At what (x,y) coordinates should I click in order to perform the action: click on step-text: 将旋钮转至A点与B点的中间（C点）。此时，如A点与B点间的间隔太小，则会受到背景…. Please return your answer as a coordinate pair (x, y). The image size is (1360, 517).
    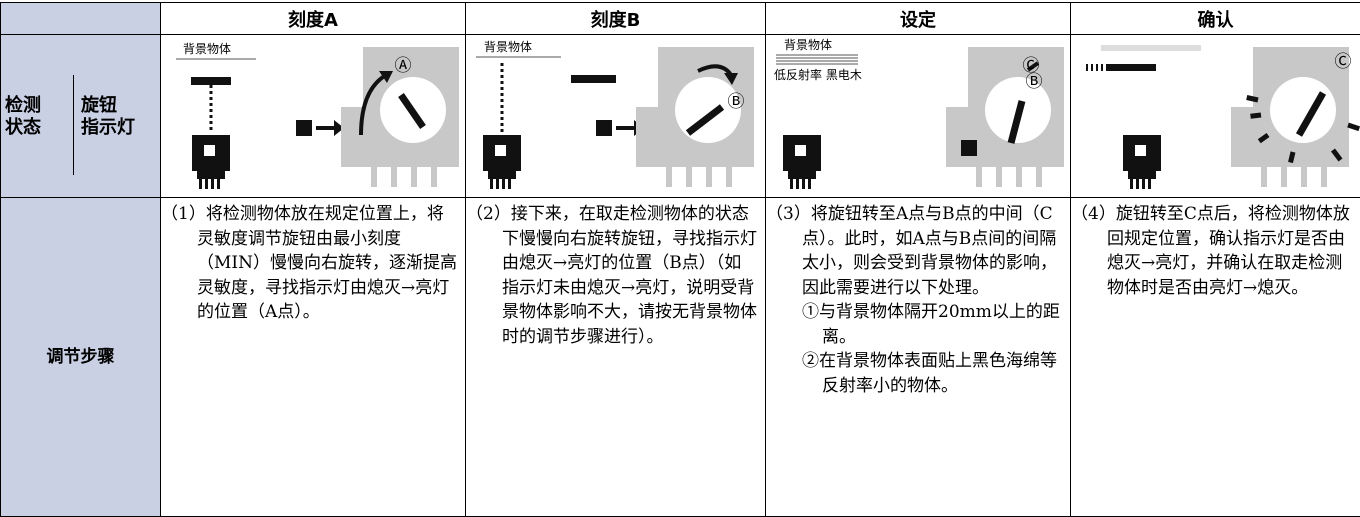
    Looking at the image, I should click on (929, 251).